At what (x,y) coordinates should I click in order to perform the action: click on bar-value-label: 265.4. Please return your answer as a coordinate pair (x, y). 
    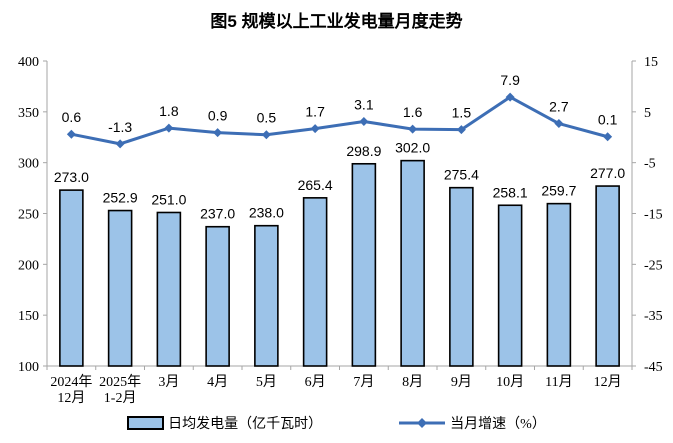
    Looking at the image, I should click on (315, 185).